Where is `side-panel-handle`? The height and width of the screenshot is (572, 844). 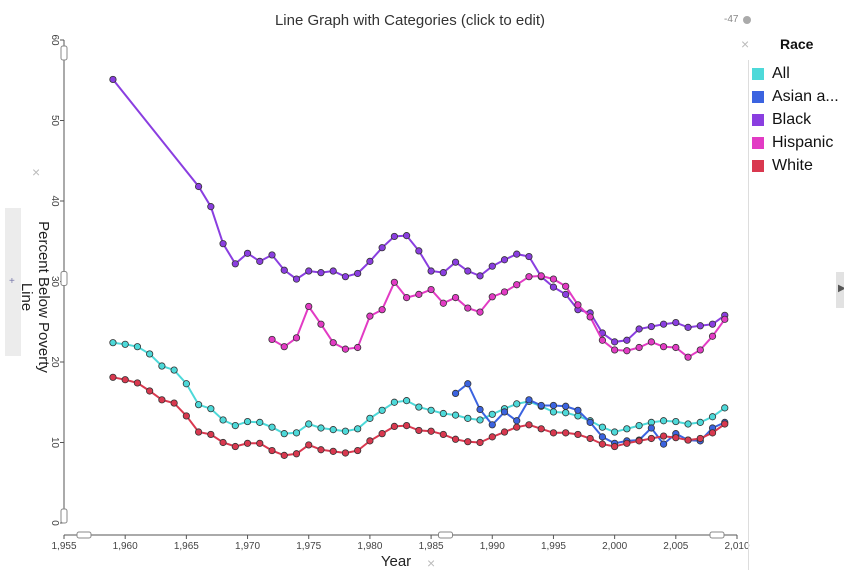 side-panel-handle is located at coordinates (13, 282).